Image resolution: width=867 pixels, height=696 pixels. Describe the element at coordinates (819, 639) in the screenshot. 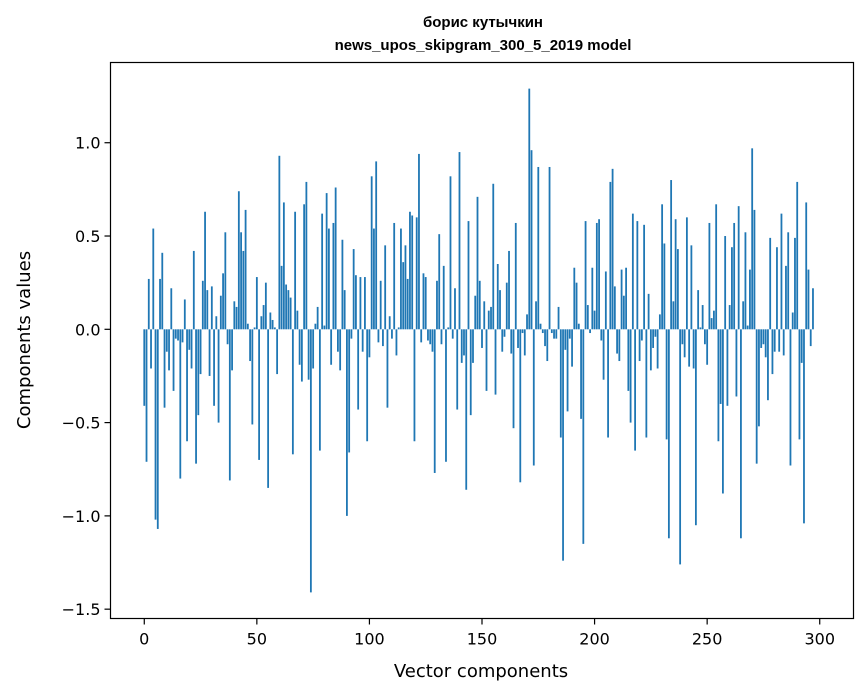

I see `x-tick-label: 300` at that location.